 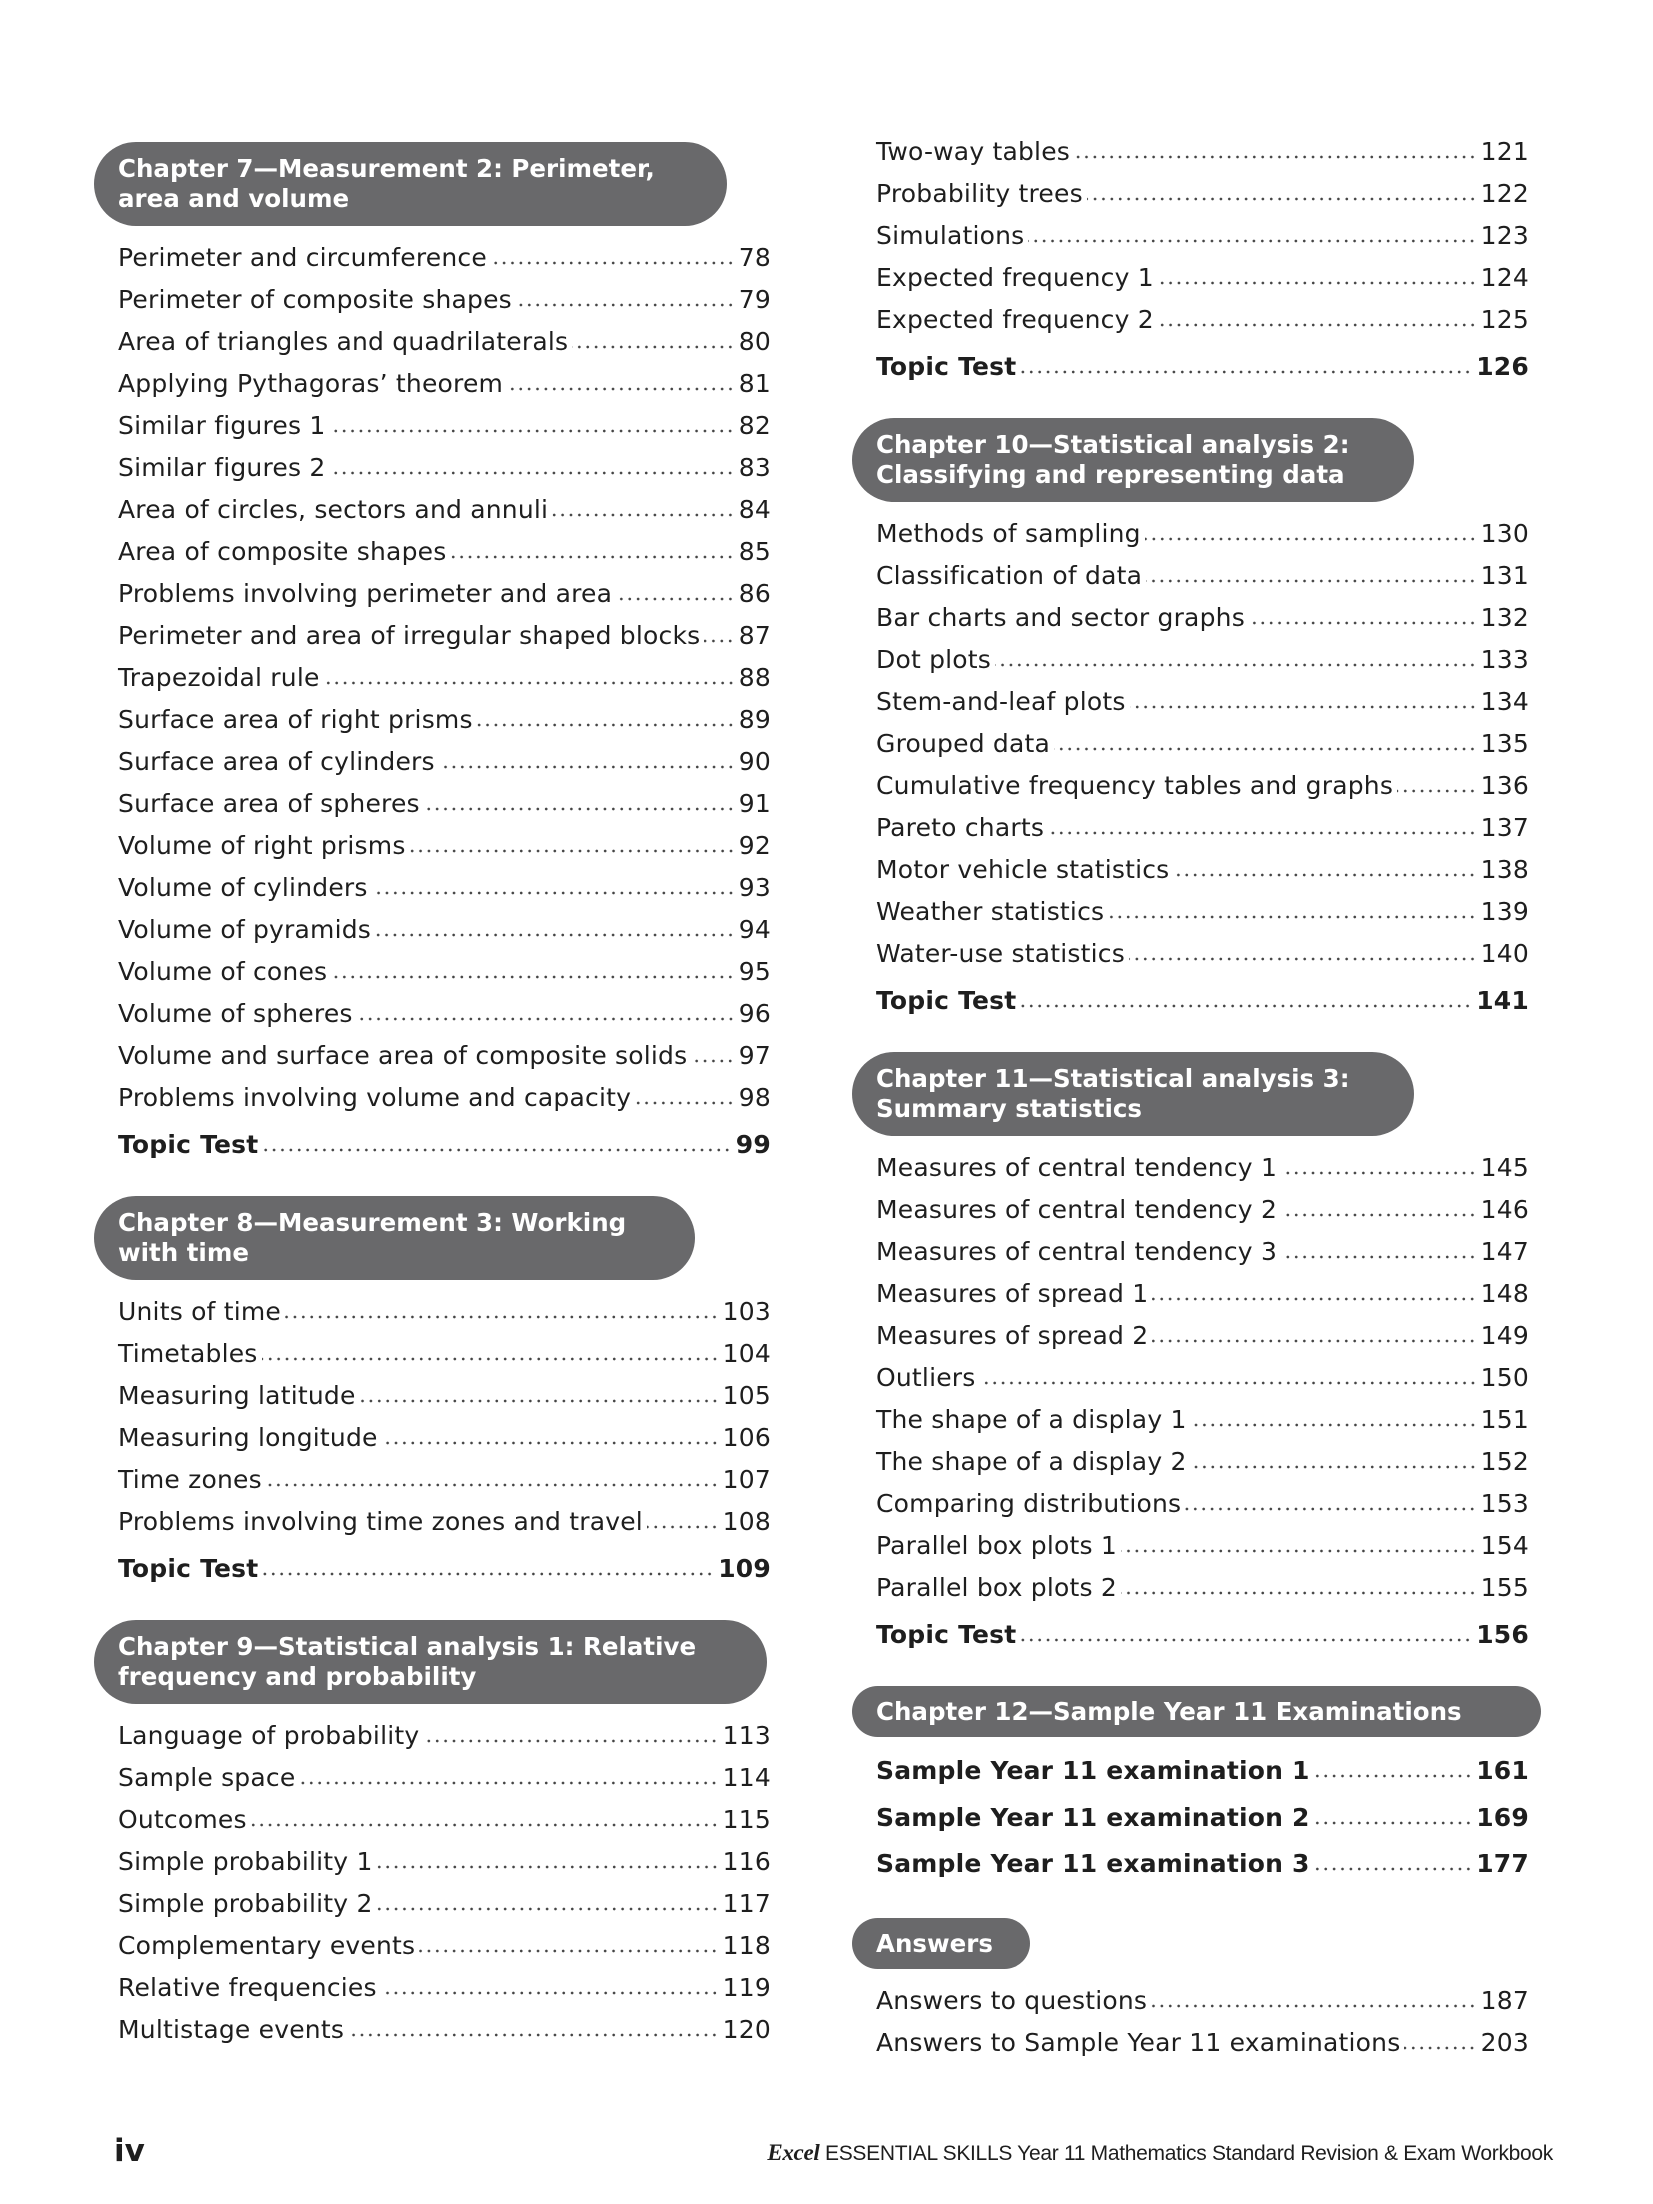 I want to click on toc-entry: Area of composite shapes 85, so click(x=444, y=552).